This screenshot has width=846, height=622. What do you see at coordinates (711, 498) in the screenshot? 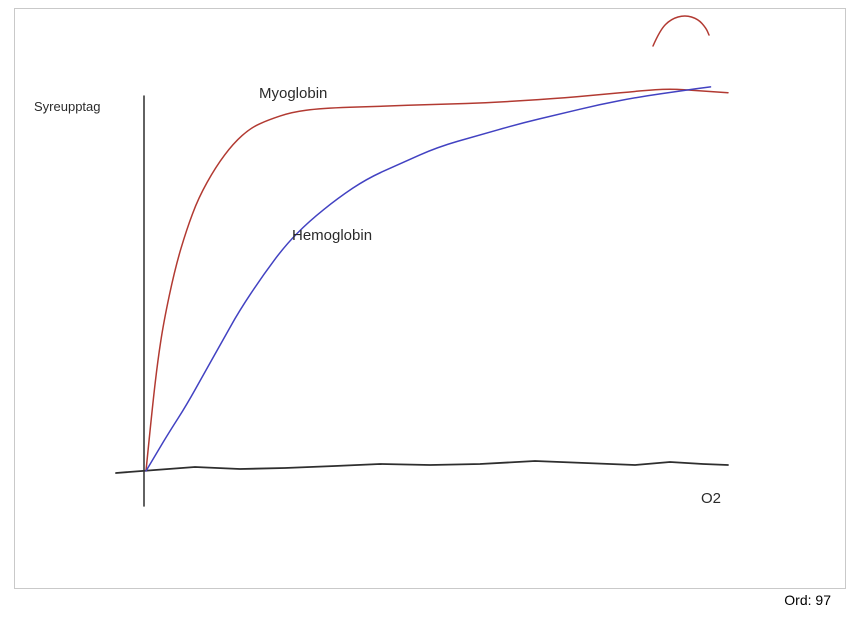
I see `x-axis-label: O2` at bounding box center [711, 498].